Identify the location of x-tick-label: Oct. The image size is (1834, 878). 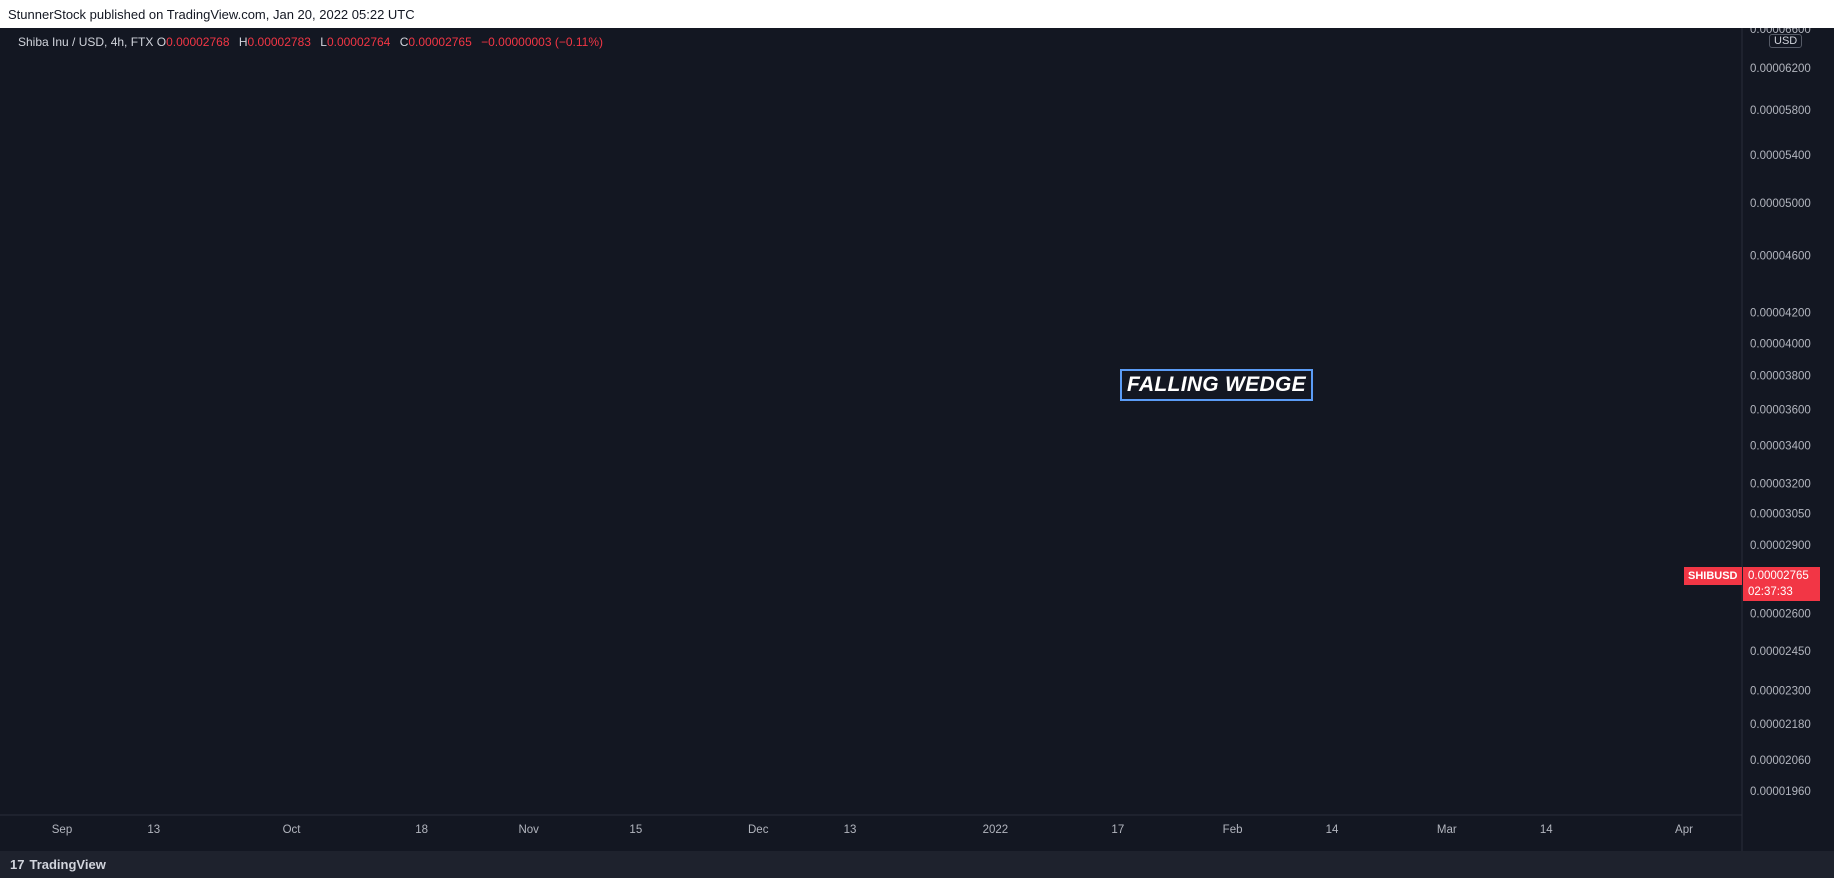
(292, 830).